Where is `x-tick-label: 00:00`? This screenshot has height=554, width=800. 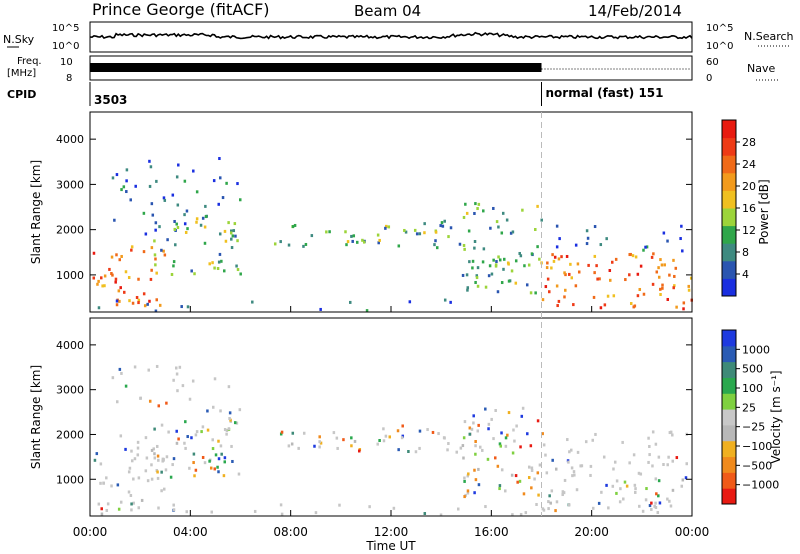
x-tick-label: 00:00 is located at coordinates (90, 532).